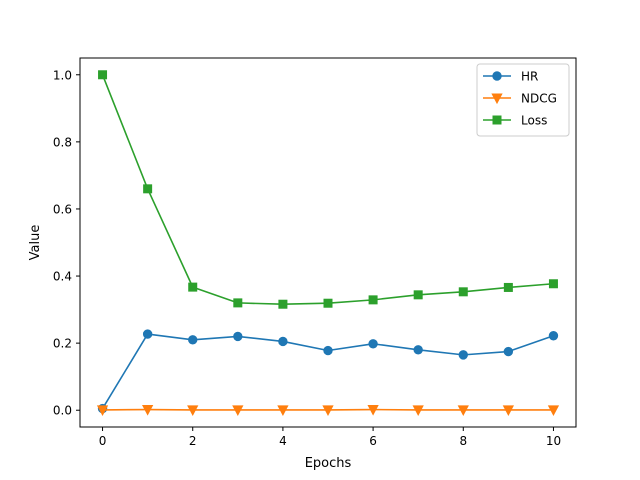  I want to click on legend-label-hr: HR, so click(529, 77).